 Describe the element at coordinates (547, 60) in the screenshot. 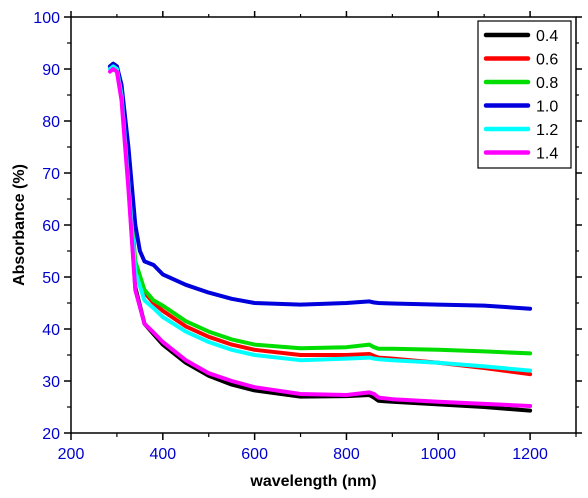

I see `legend-label-0-6: 0.6` at that location.